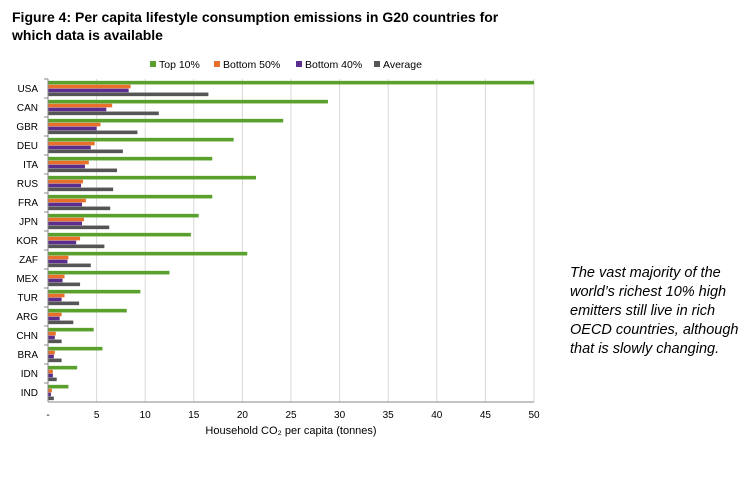  What do you see at coordinates (402, 65) in the screenshot?
I see `legend-label: Average` at bounding box center [402, 65].